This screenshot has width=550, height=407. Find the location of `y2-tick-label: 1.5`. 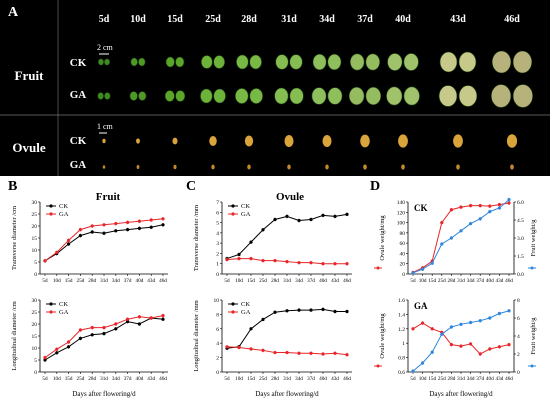

y2-tick-label: 1.5 is located at coordinates (520, 257).